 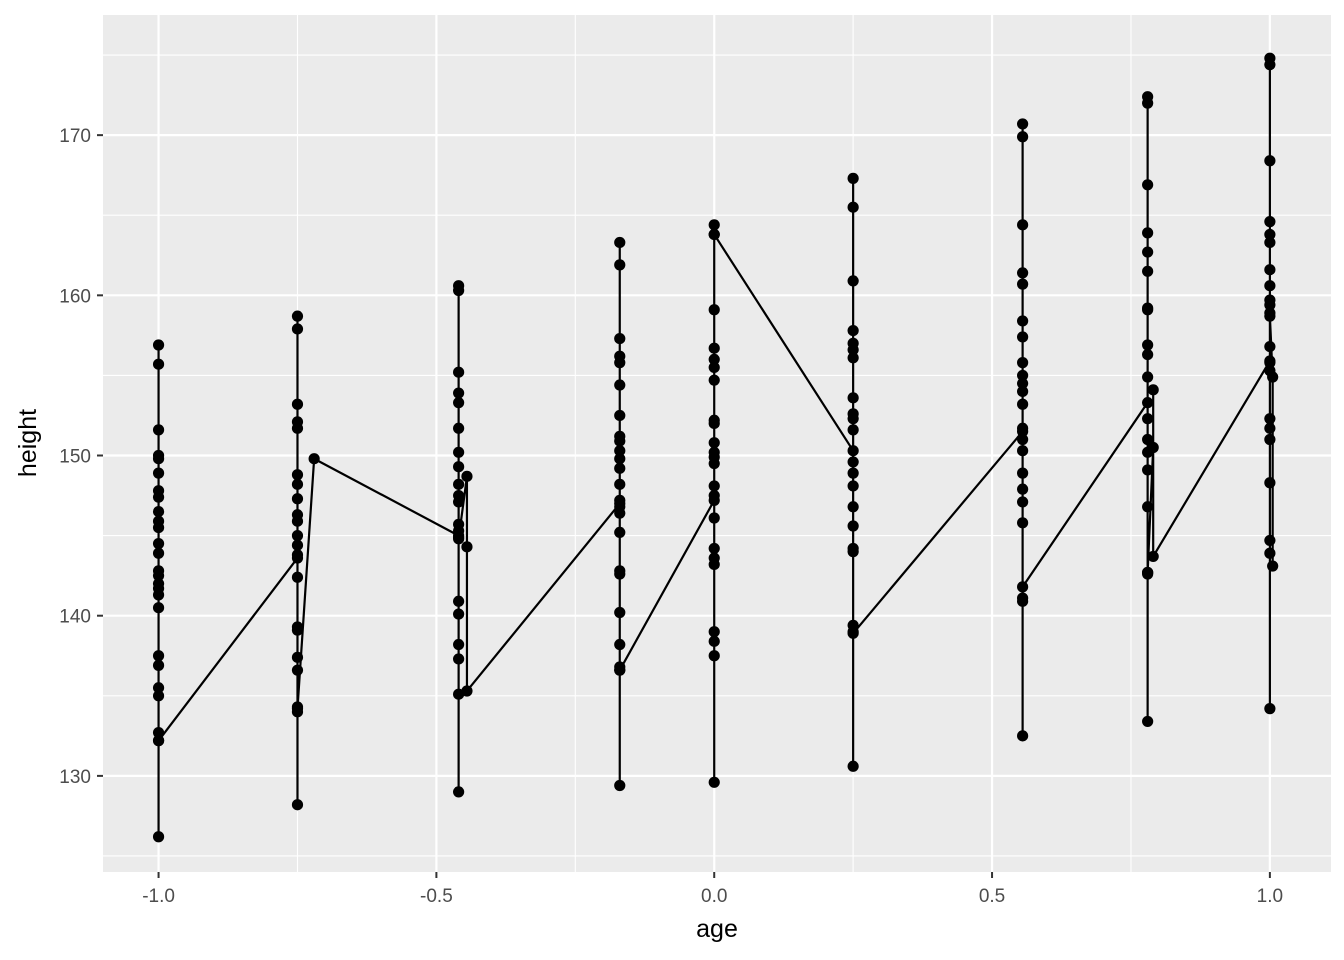 What do you see at coordinates (75, 617) in the screenshot?
I see `y-tick-label: 140` at bounding box center [75, 617].